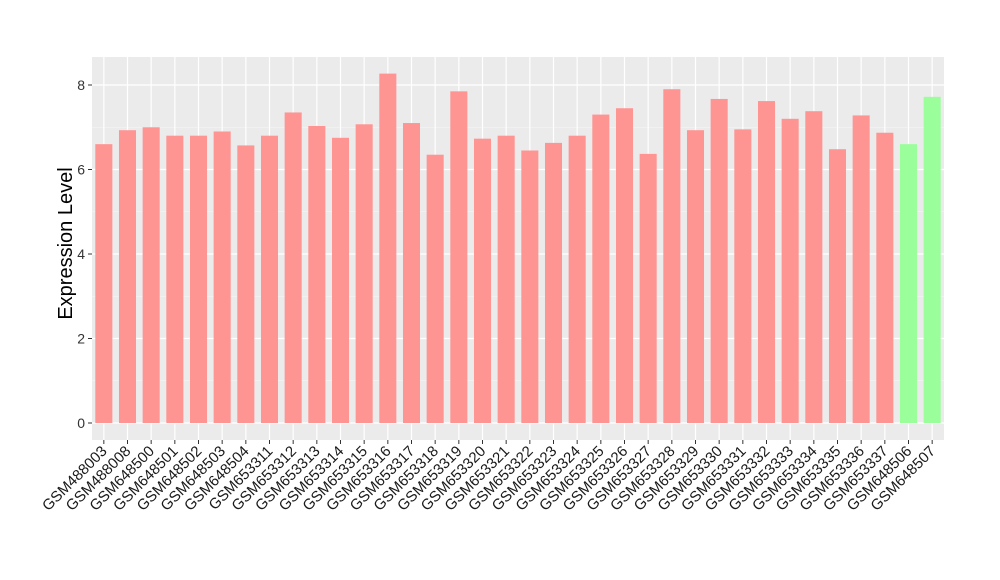  I want to click on bar-GSM648502, so click(198, 279).